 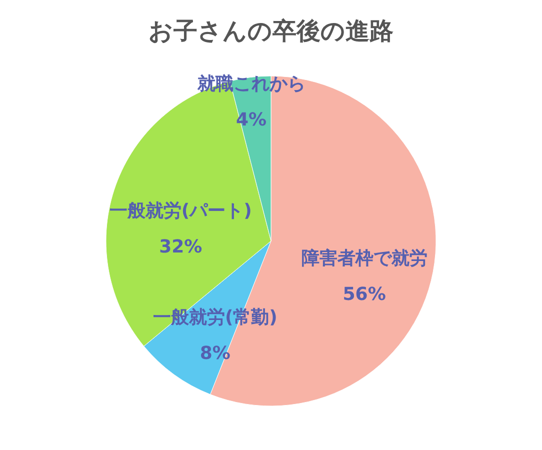 I want to click on slice-label: 一般就労(パート), so click(x=180, y=211).